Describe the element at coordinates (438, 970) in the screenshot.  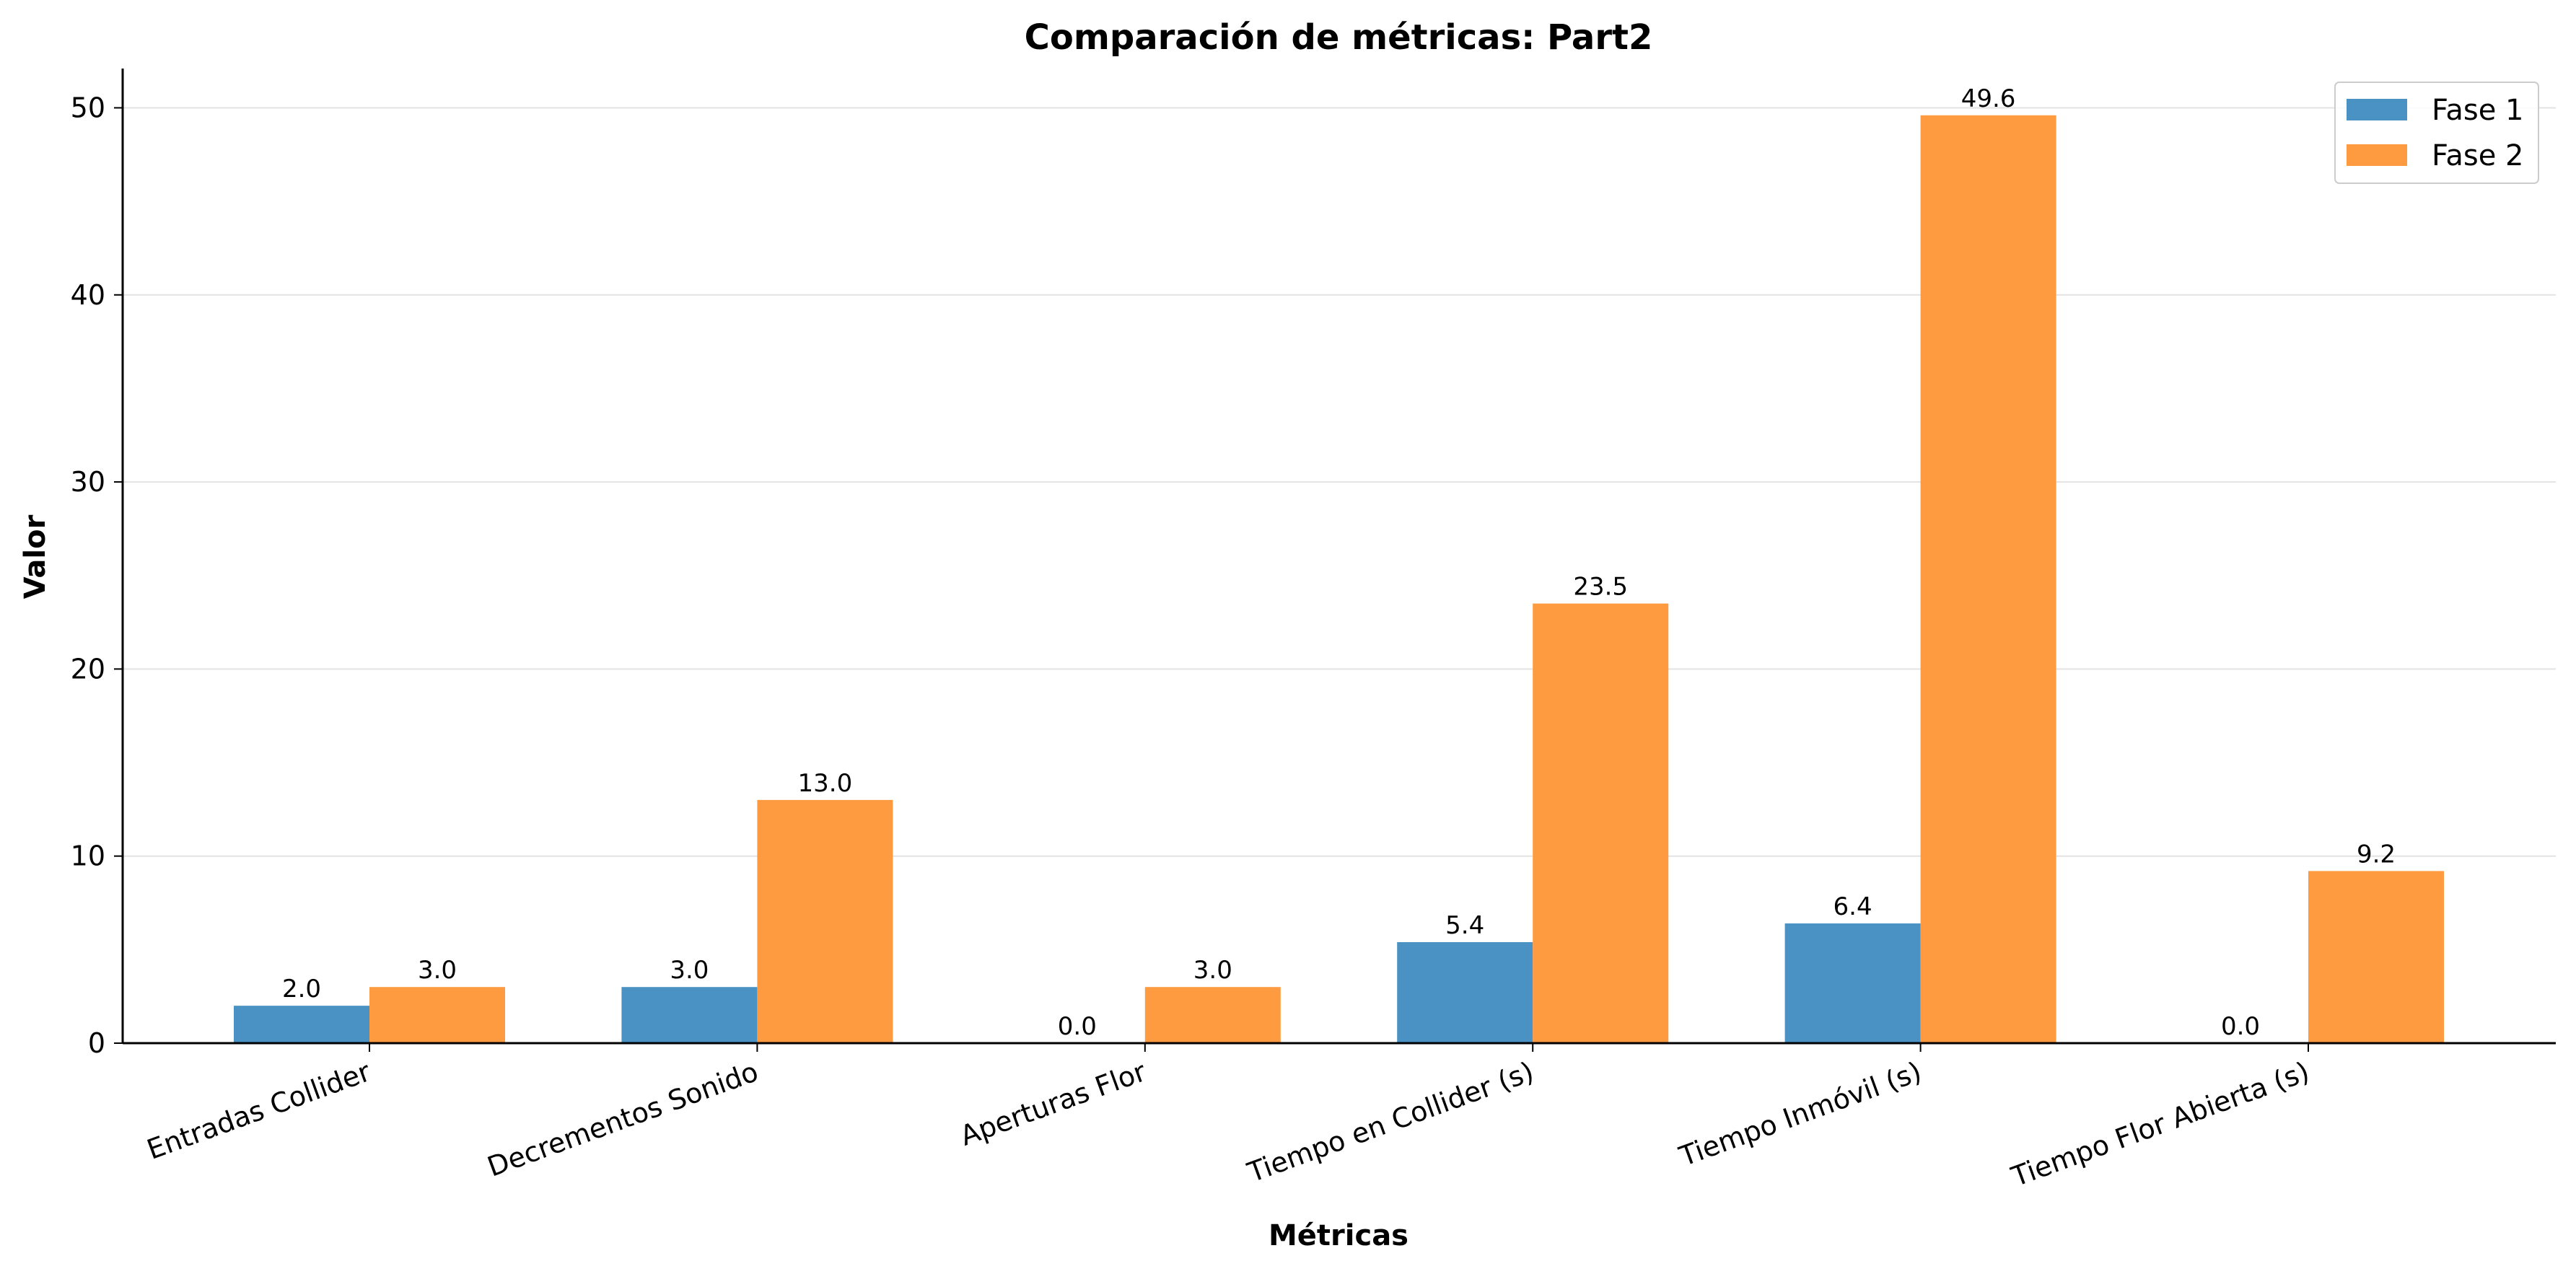
I see `data-label-fase-2-entradas-collider: 3.0` at that location.